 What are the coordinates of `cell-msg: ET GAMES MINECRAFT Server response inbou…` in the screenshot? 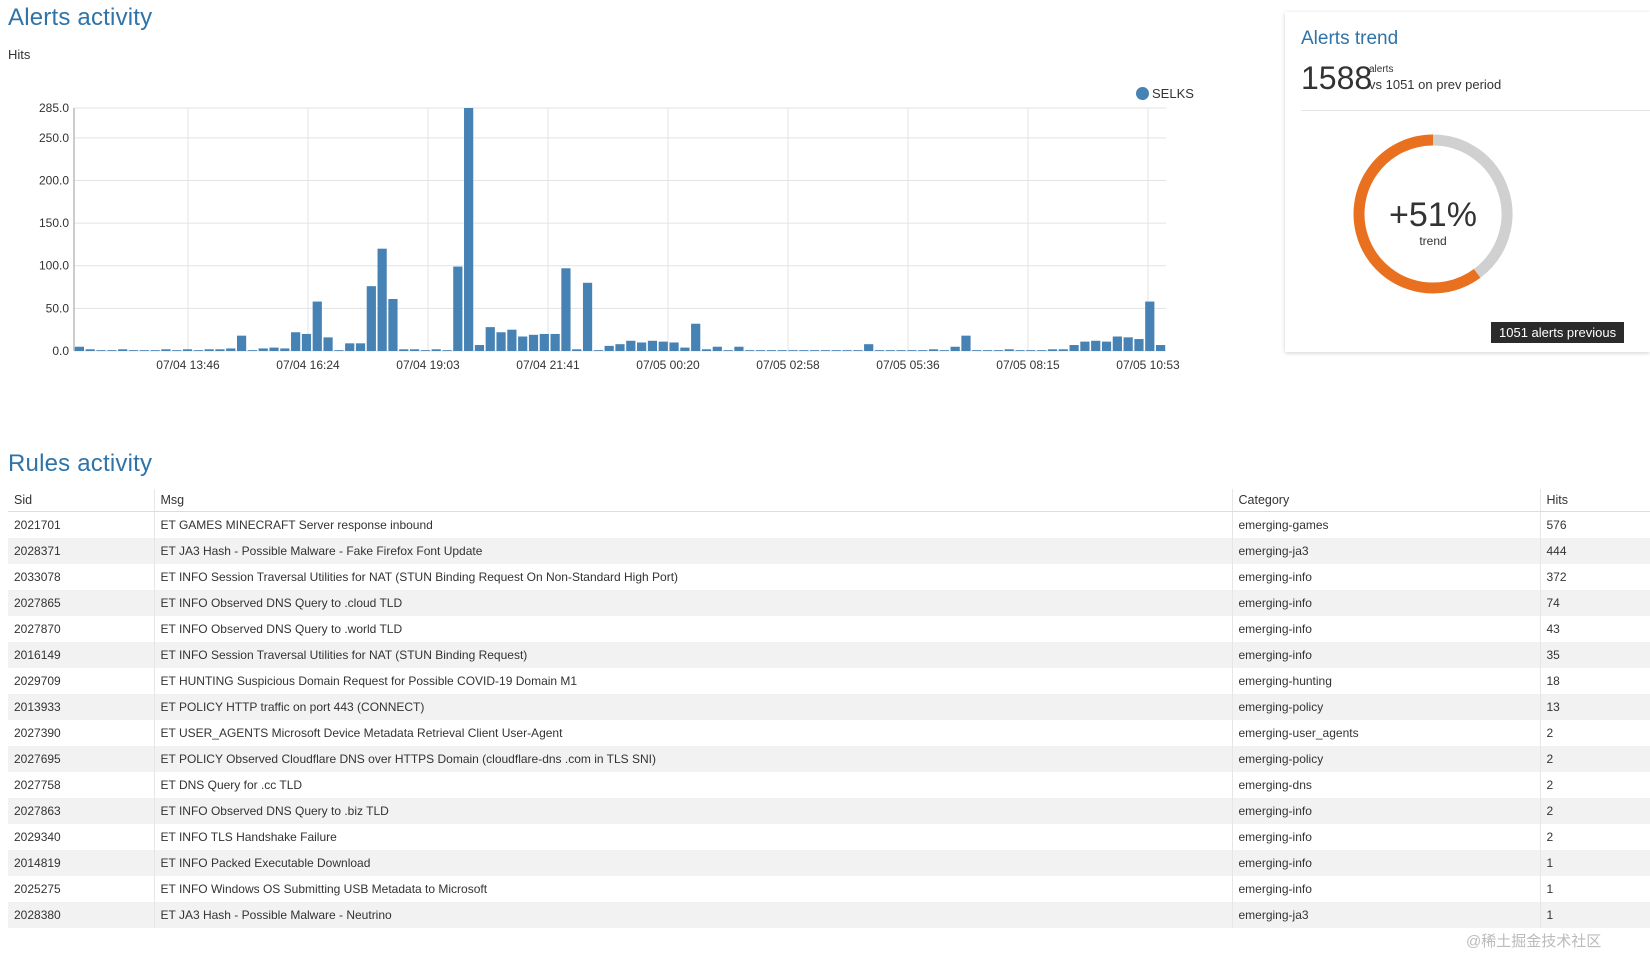 It's located at (692, 524).